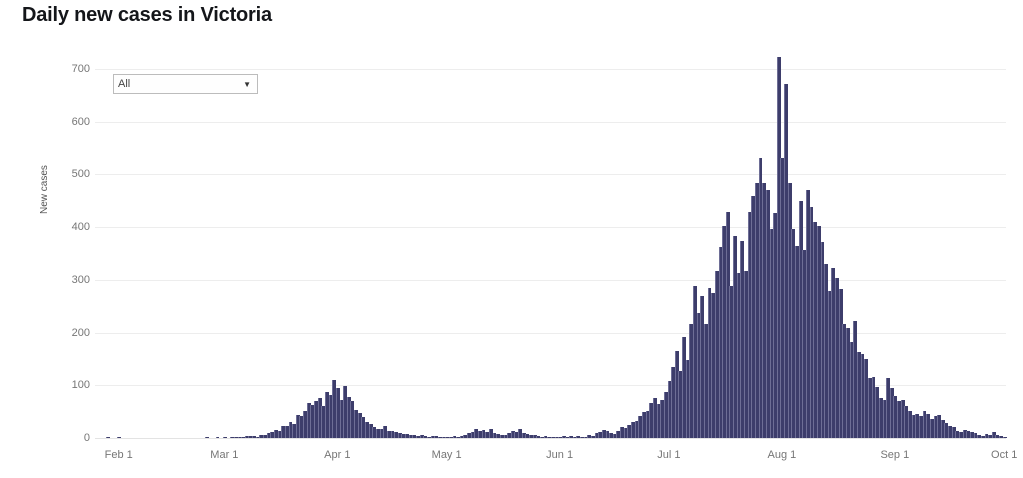 This screenshot has width=1023, height=478. I want to click on series-filter-dropdown: All ▼, so click(185, 84).